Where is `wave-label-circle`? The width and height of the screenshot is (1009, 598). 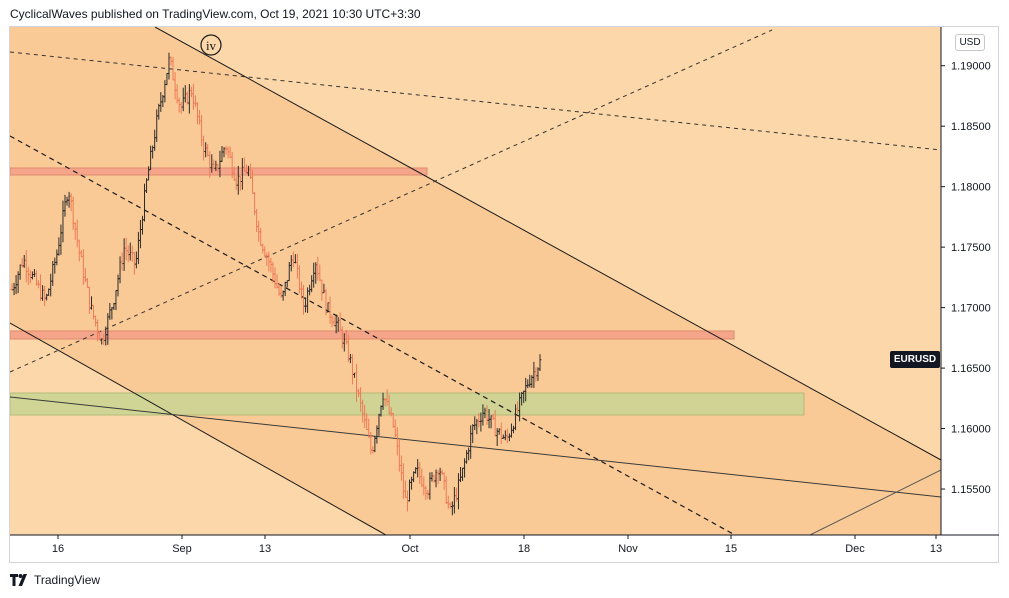 wave-label-circle is located at coordinates (211, 45).